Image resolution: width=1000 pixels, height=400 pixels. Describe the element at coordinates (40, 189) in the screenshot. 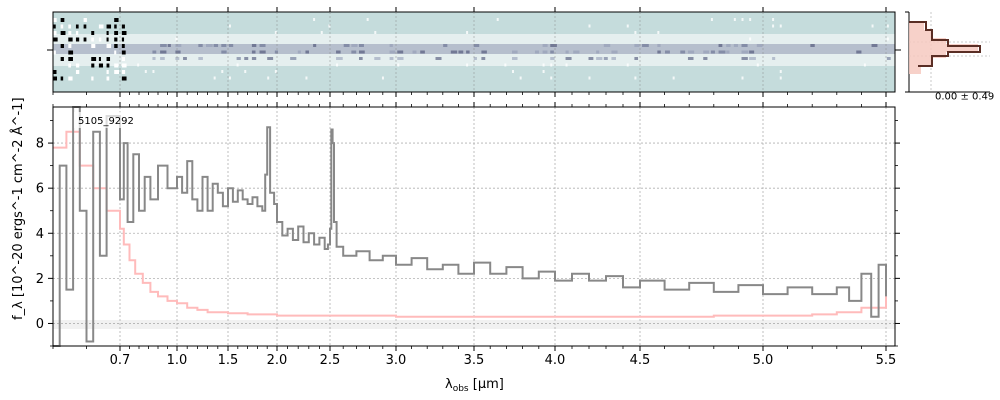

I see `y-tick-label: 6` at that location.